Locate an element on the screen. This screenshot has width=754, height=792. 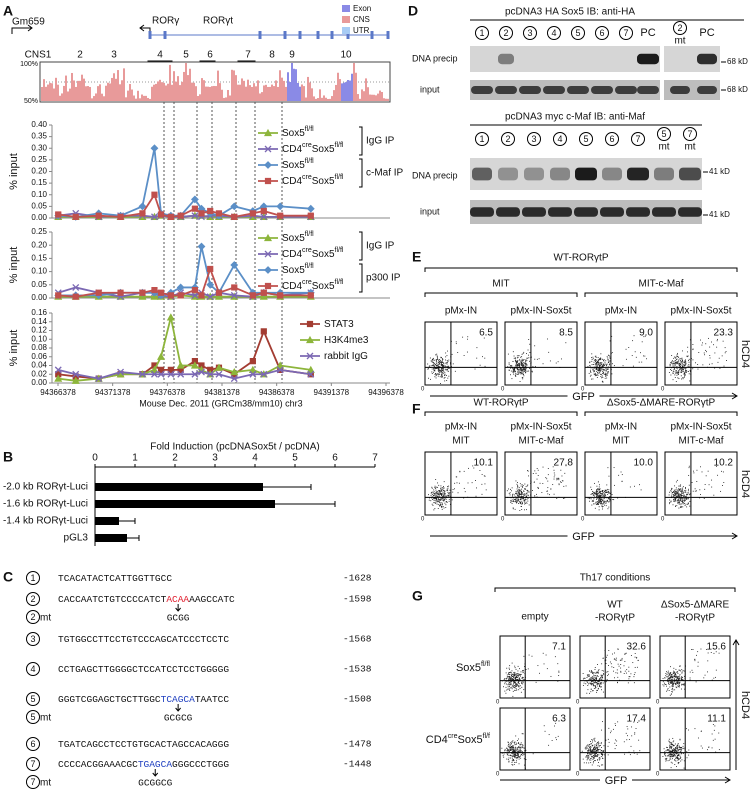
sequence-part: TCAGCA is located at coordinates (178, 699).